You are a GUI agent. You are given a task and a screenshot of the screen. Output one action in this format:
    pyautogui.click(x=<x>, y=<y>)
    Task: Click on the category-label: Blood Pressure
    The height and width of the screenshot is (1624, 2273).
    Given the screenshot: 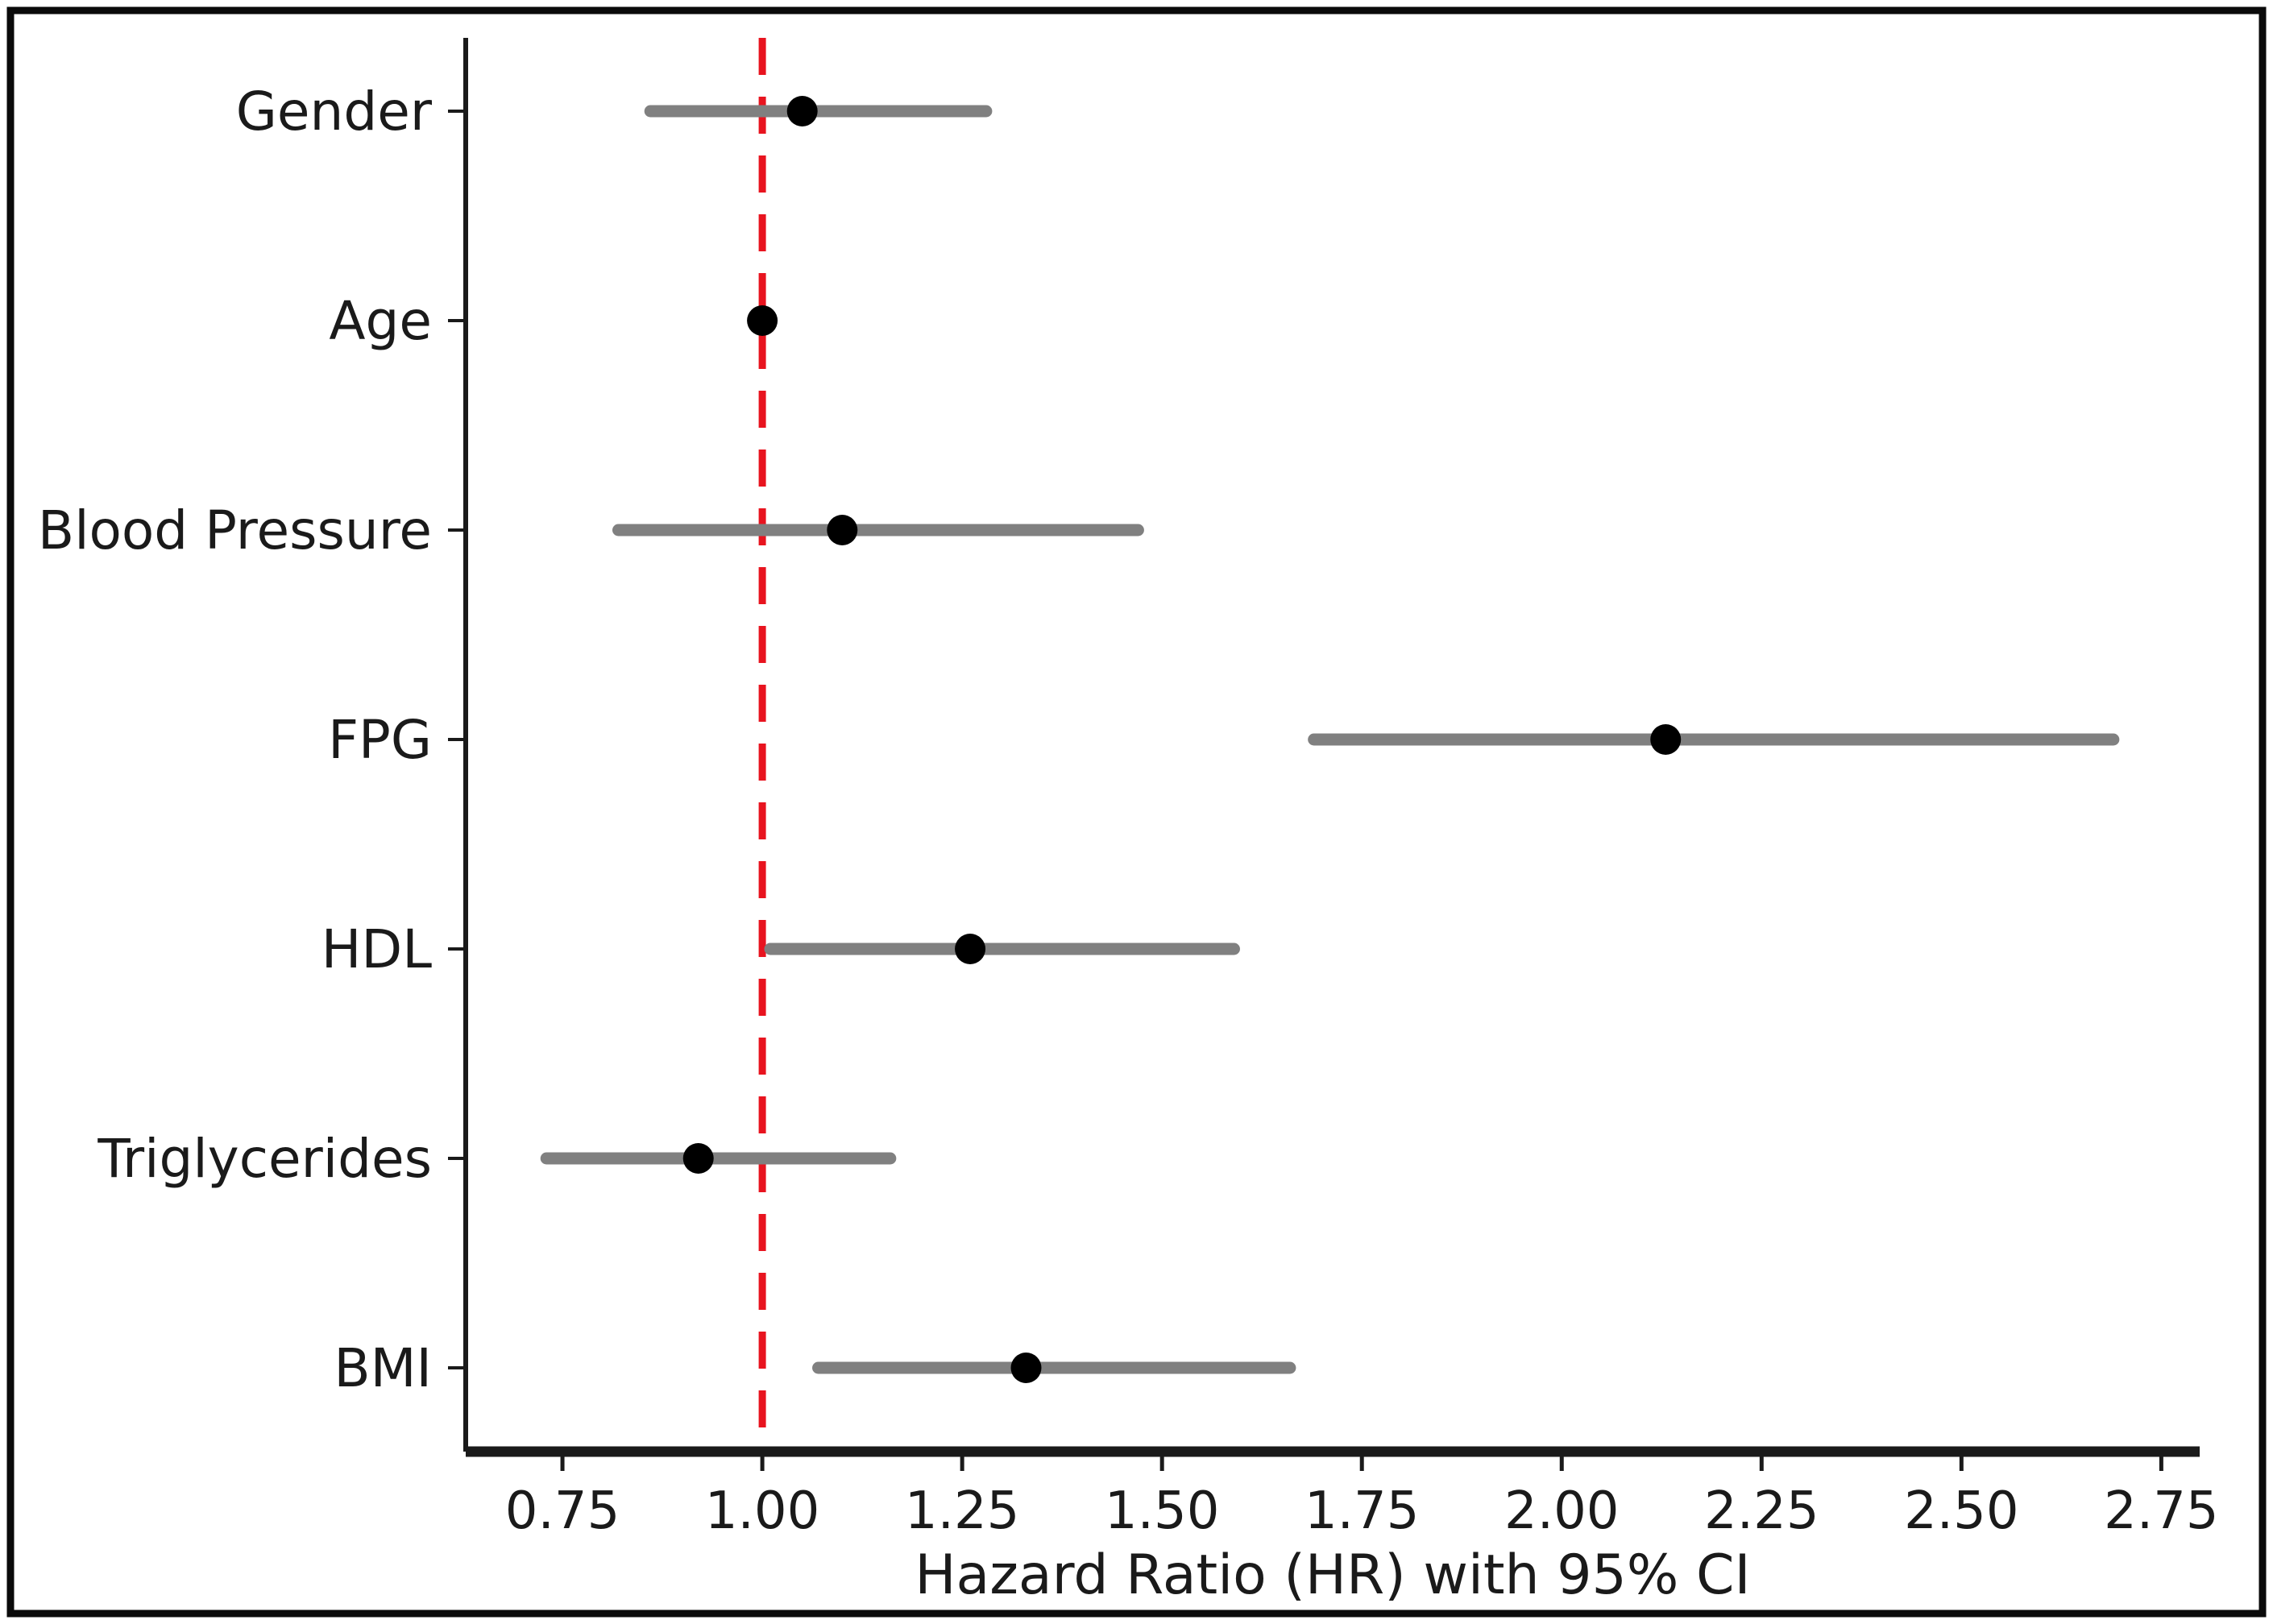 What is the action you would take?
    pyautogui.click(x=235, y=530)
    